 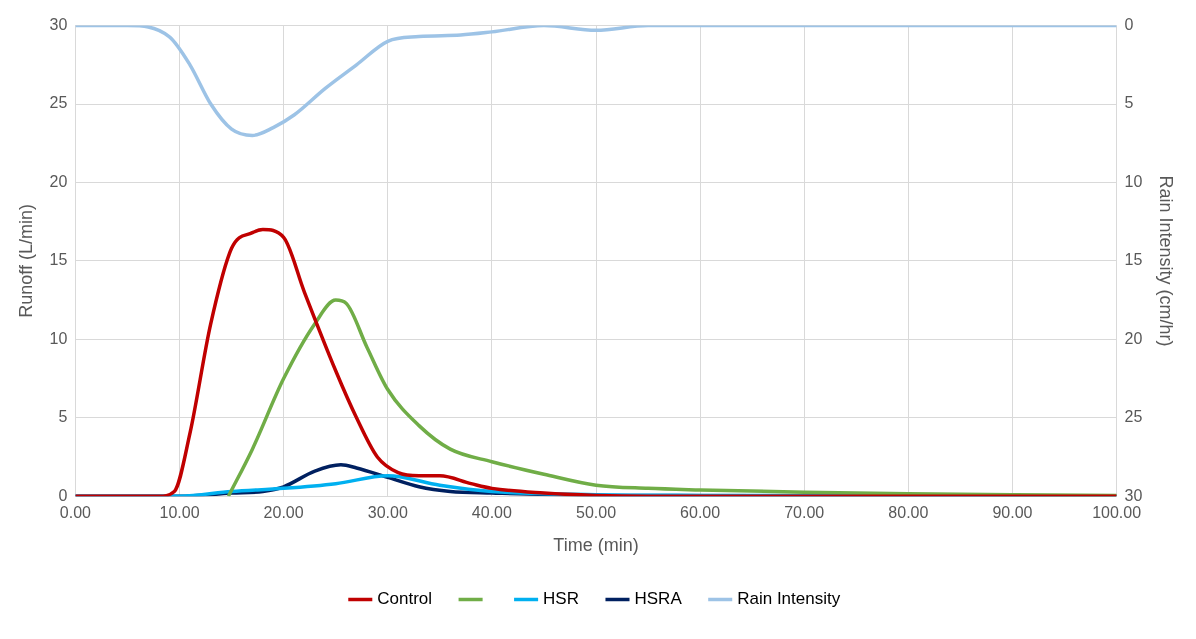 I want to click on x-tick-label: 70.00, so click(x=804, y=513).